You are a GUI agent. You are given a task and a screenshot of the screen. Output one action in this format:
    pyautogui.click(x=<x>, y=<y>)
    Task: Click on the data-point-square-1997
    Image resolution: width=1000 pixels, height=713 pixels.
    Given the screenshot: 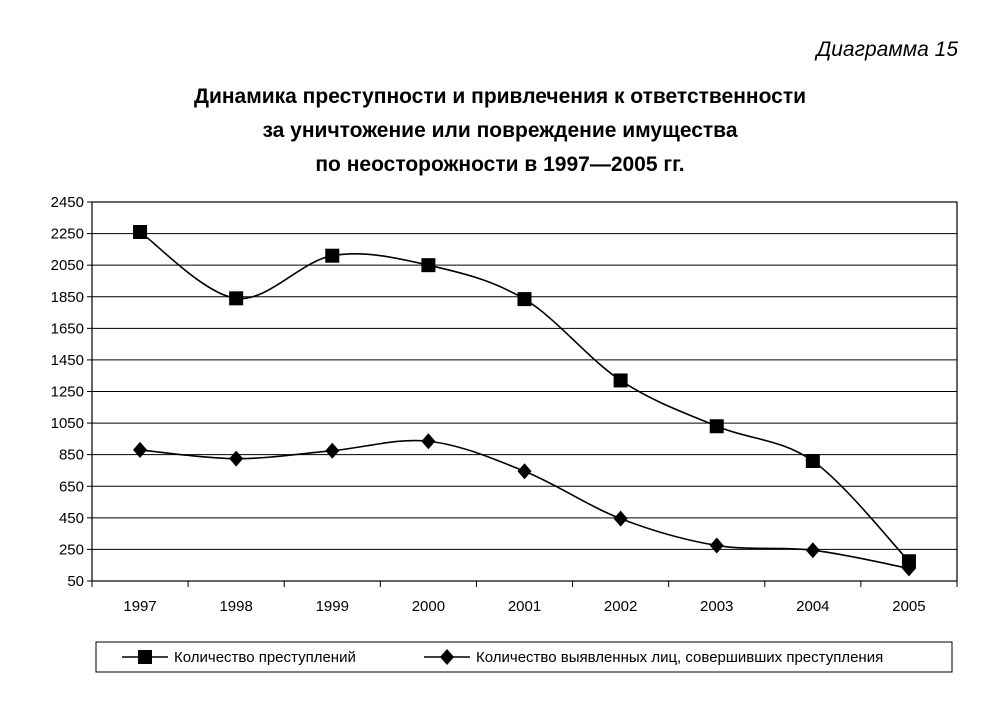 What is the action you would take?
    pyautogui.click(x=140, y=232)
    